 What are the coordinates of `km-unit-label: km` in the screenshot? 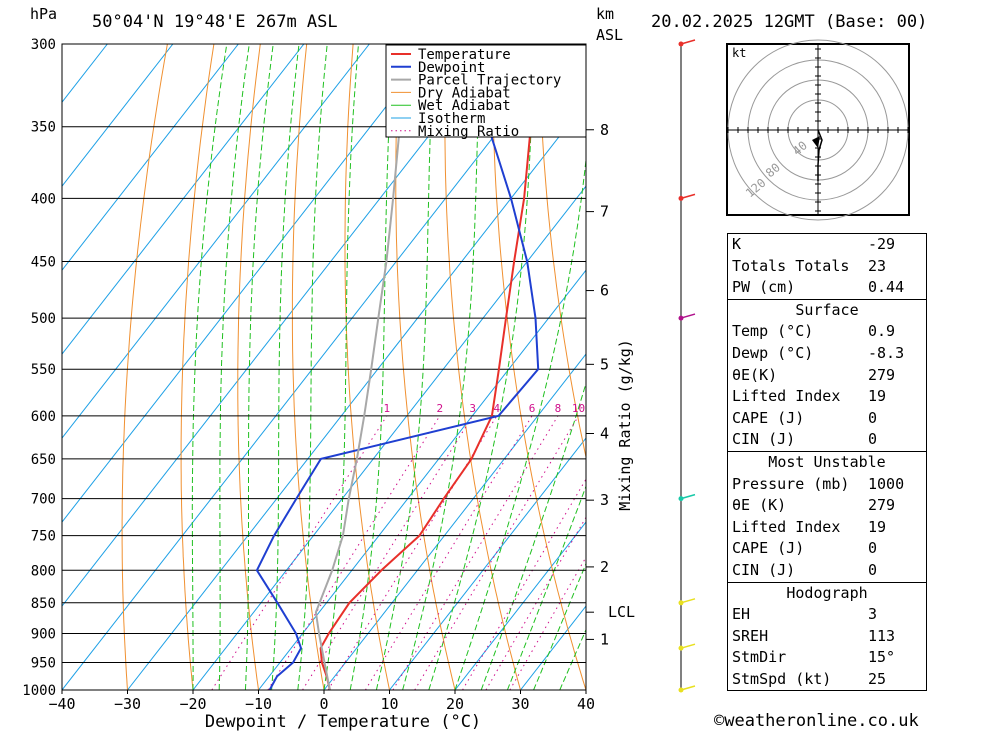 It's located at (605, 14).